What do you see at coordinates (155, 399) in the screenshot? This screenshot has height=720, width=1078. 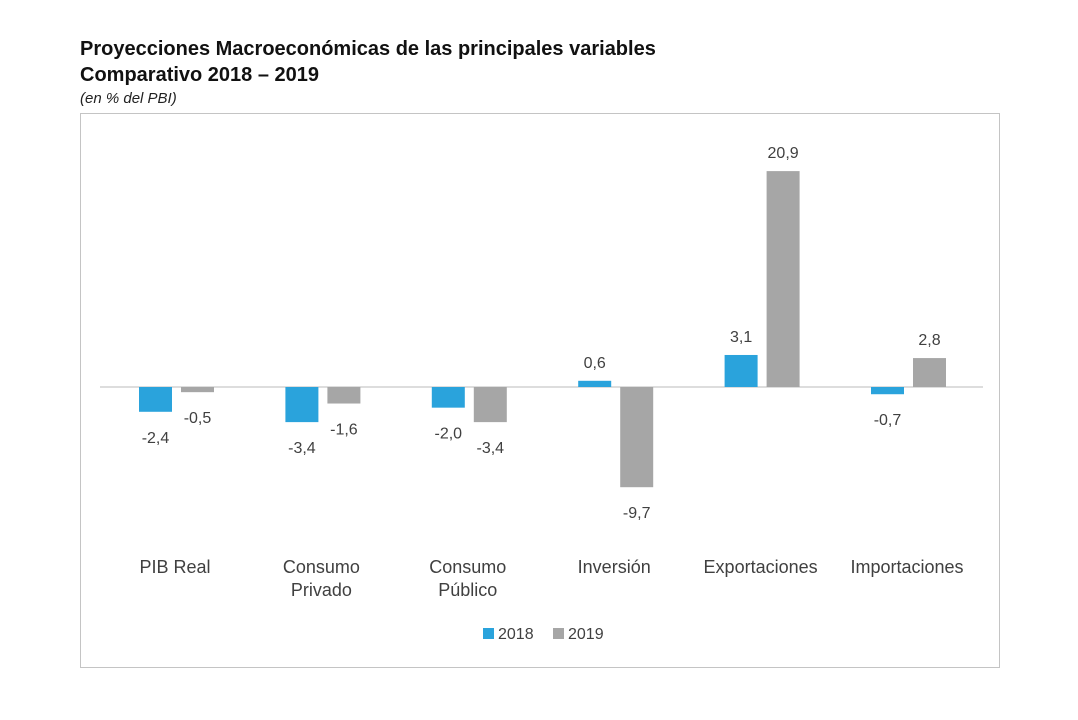 I see `bar-2018-pib-real` at bounding box center [155, 399].